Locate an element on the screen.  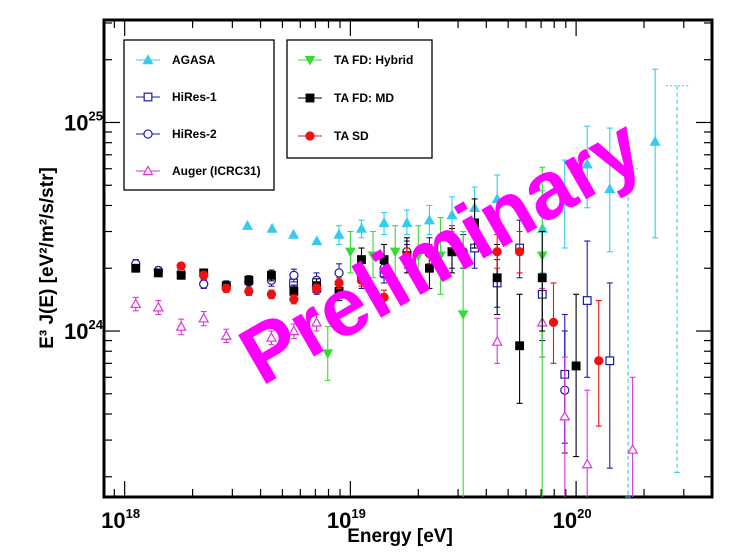
legend-label: HiRes-2 is located at coordinates (194, 134).